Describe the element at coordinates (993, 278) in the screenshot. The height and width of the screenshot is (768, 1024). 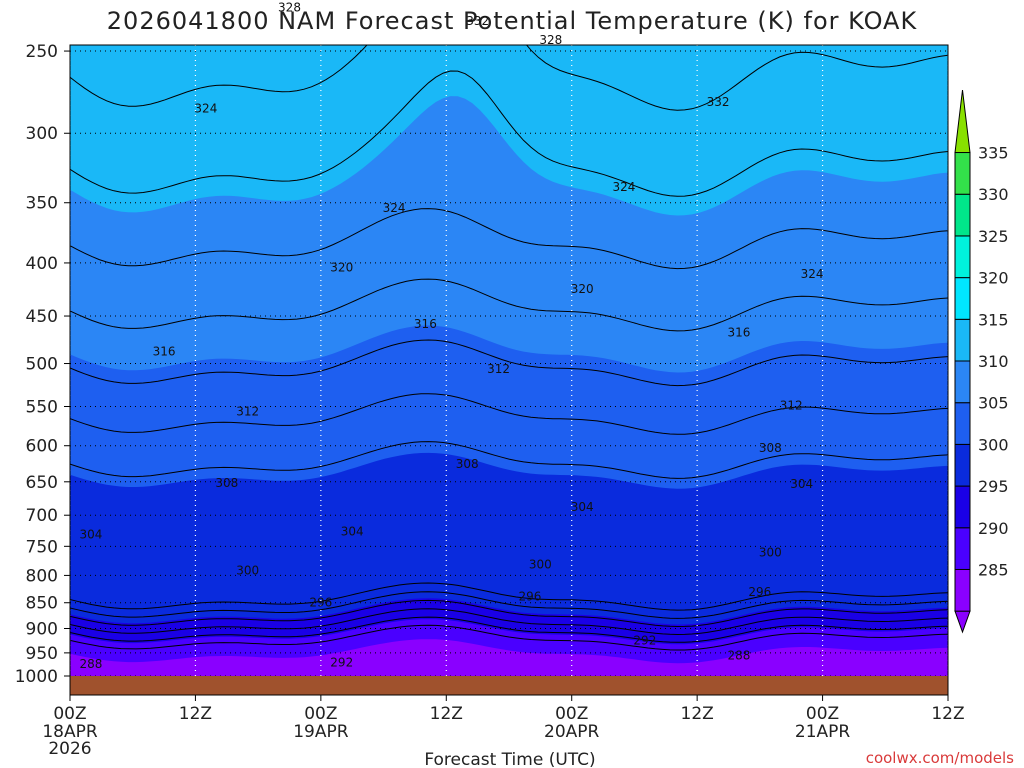
I see `colorbar-tick-label: 320` at that location.